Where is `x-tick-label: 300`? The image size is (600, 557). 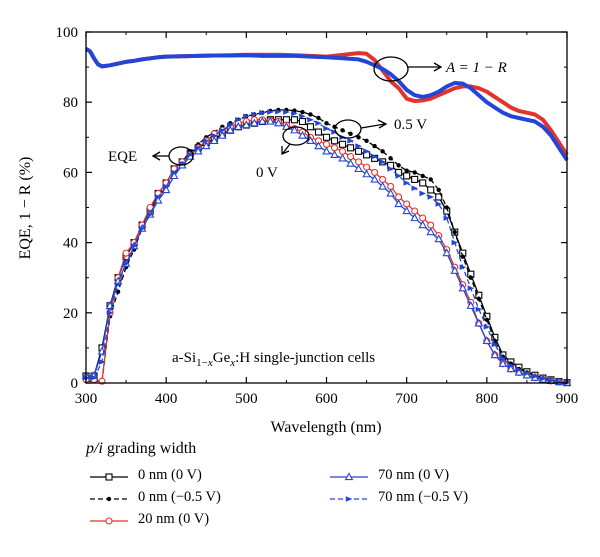 x-tick-label: 300 is located at coordinates (86, 399).